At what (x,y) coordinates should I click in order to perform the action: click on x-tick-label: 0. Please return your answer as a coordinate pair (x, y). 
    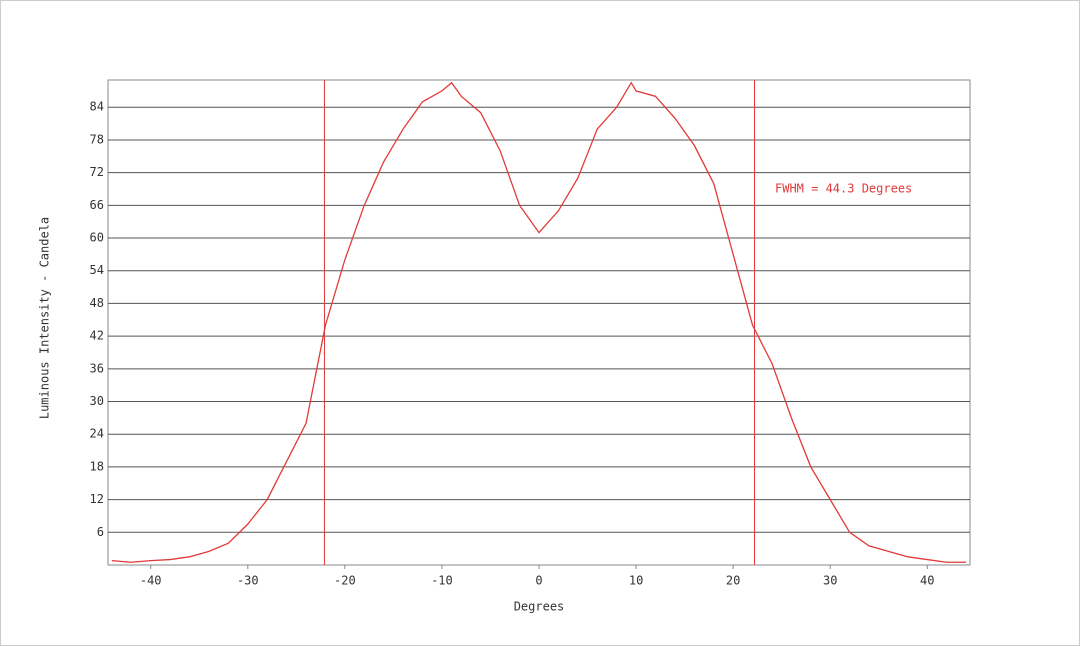
    Looking at the image, I should click on (538, 581).